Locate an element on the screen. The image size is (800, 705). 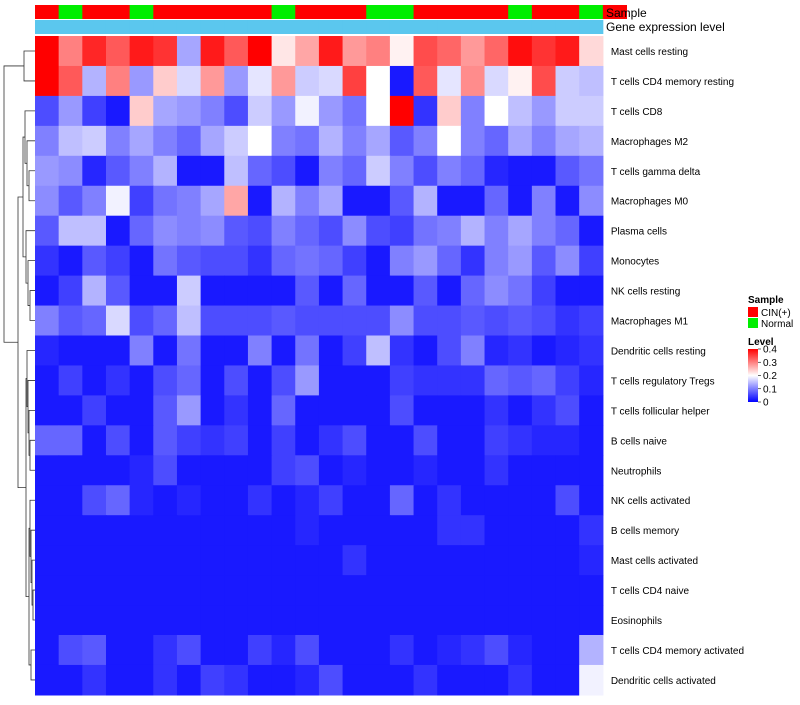
legend-level-tick-label: 0.1 is located at coordinates (770, 389).